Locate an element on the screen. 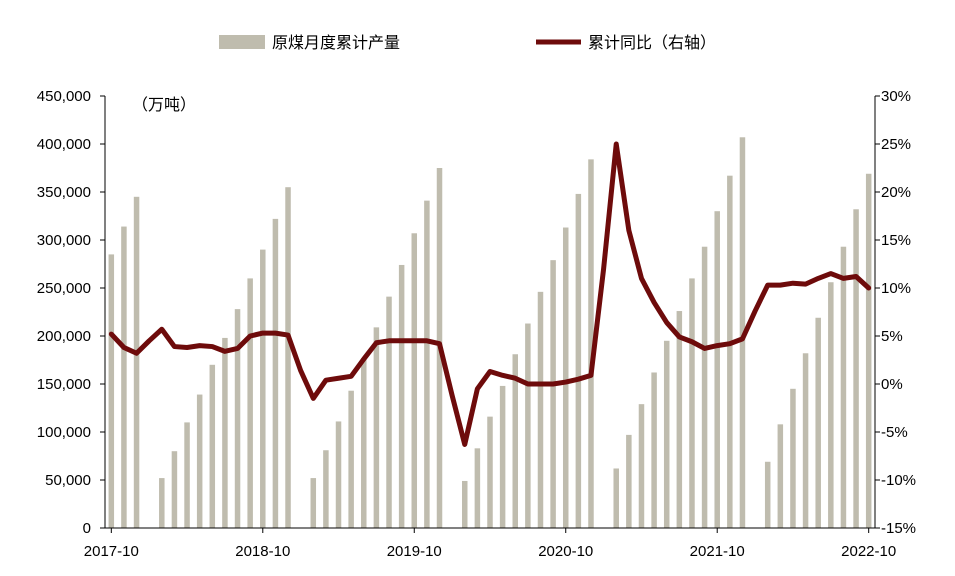 This screenshot has width=955, height=576. left-tick-label: 350,000 is located at coordinates (64, 192).